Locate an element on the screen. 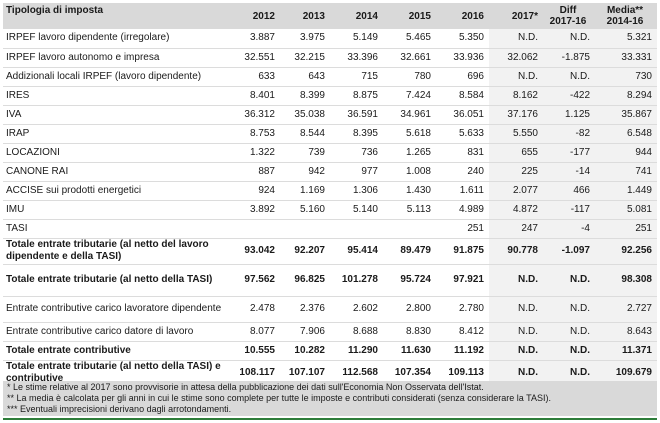 The image size is (660, 423). cell-value: 5.113 is located at coordinates (409, 210).